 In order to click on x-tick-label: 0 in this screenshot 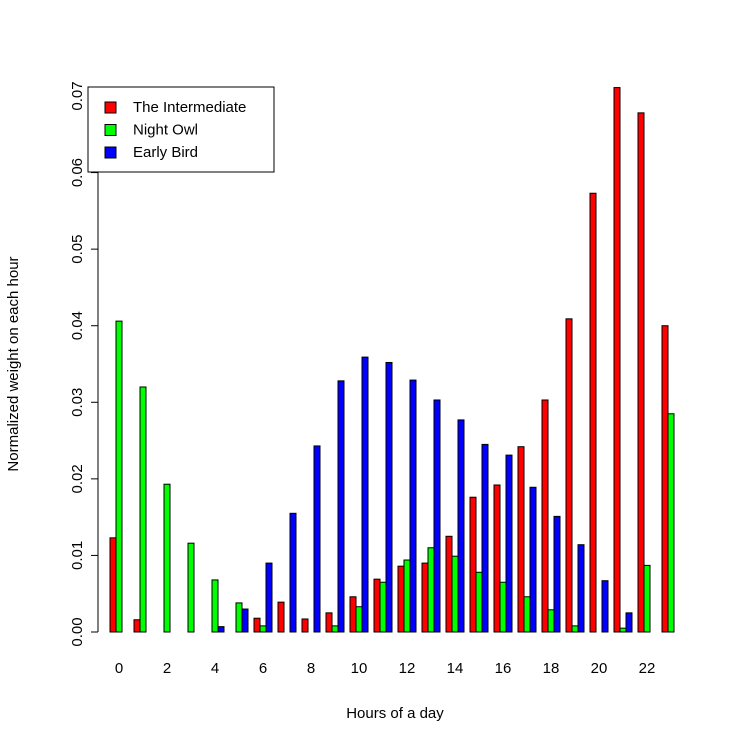, I will do `click(119, 668)`.